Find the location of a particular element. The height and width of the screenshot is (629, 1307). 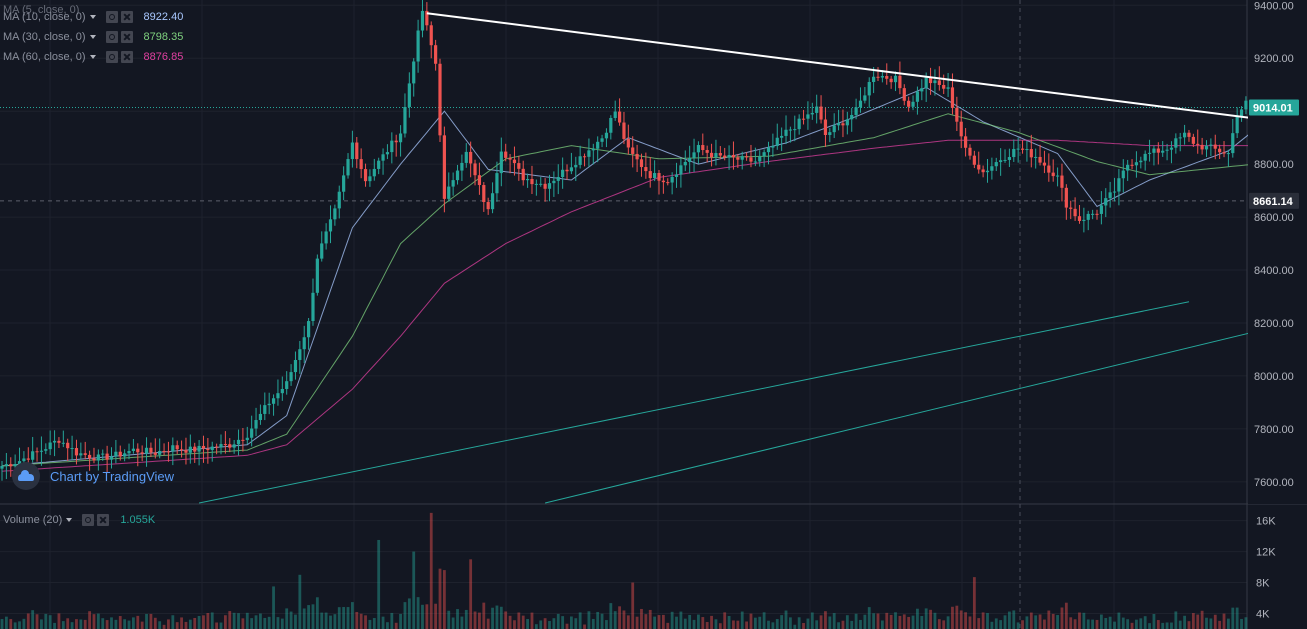

legend-ma60: MA (60, close, 0) 8876.85 is located at coordinates (93, 57).